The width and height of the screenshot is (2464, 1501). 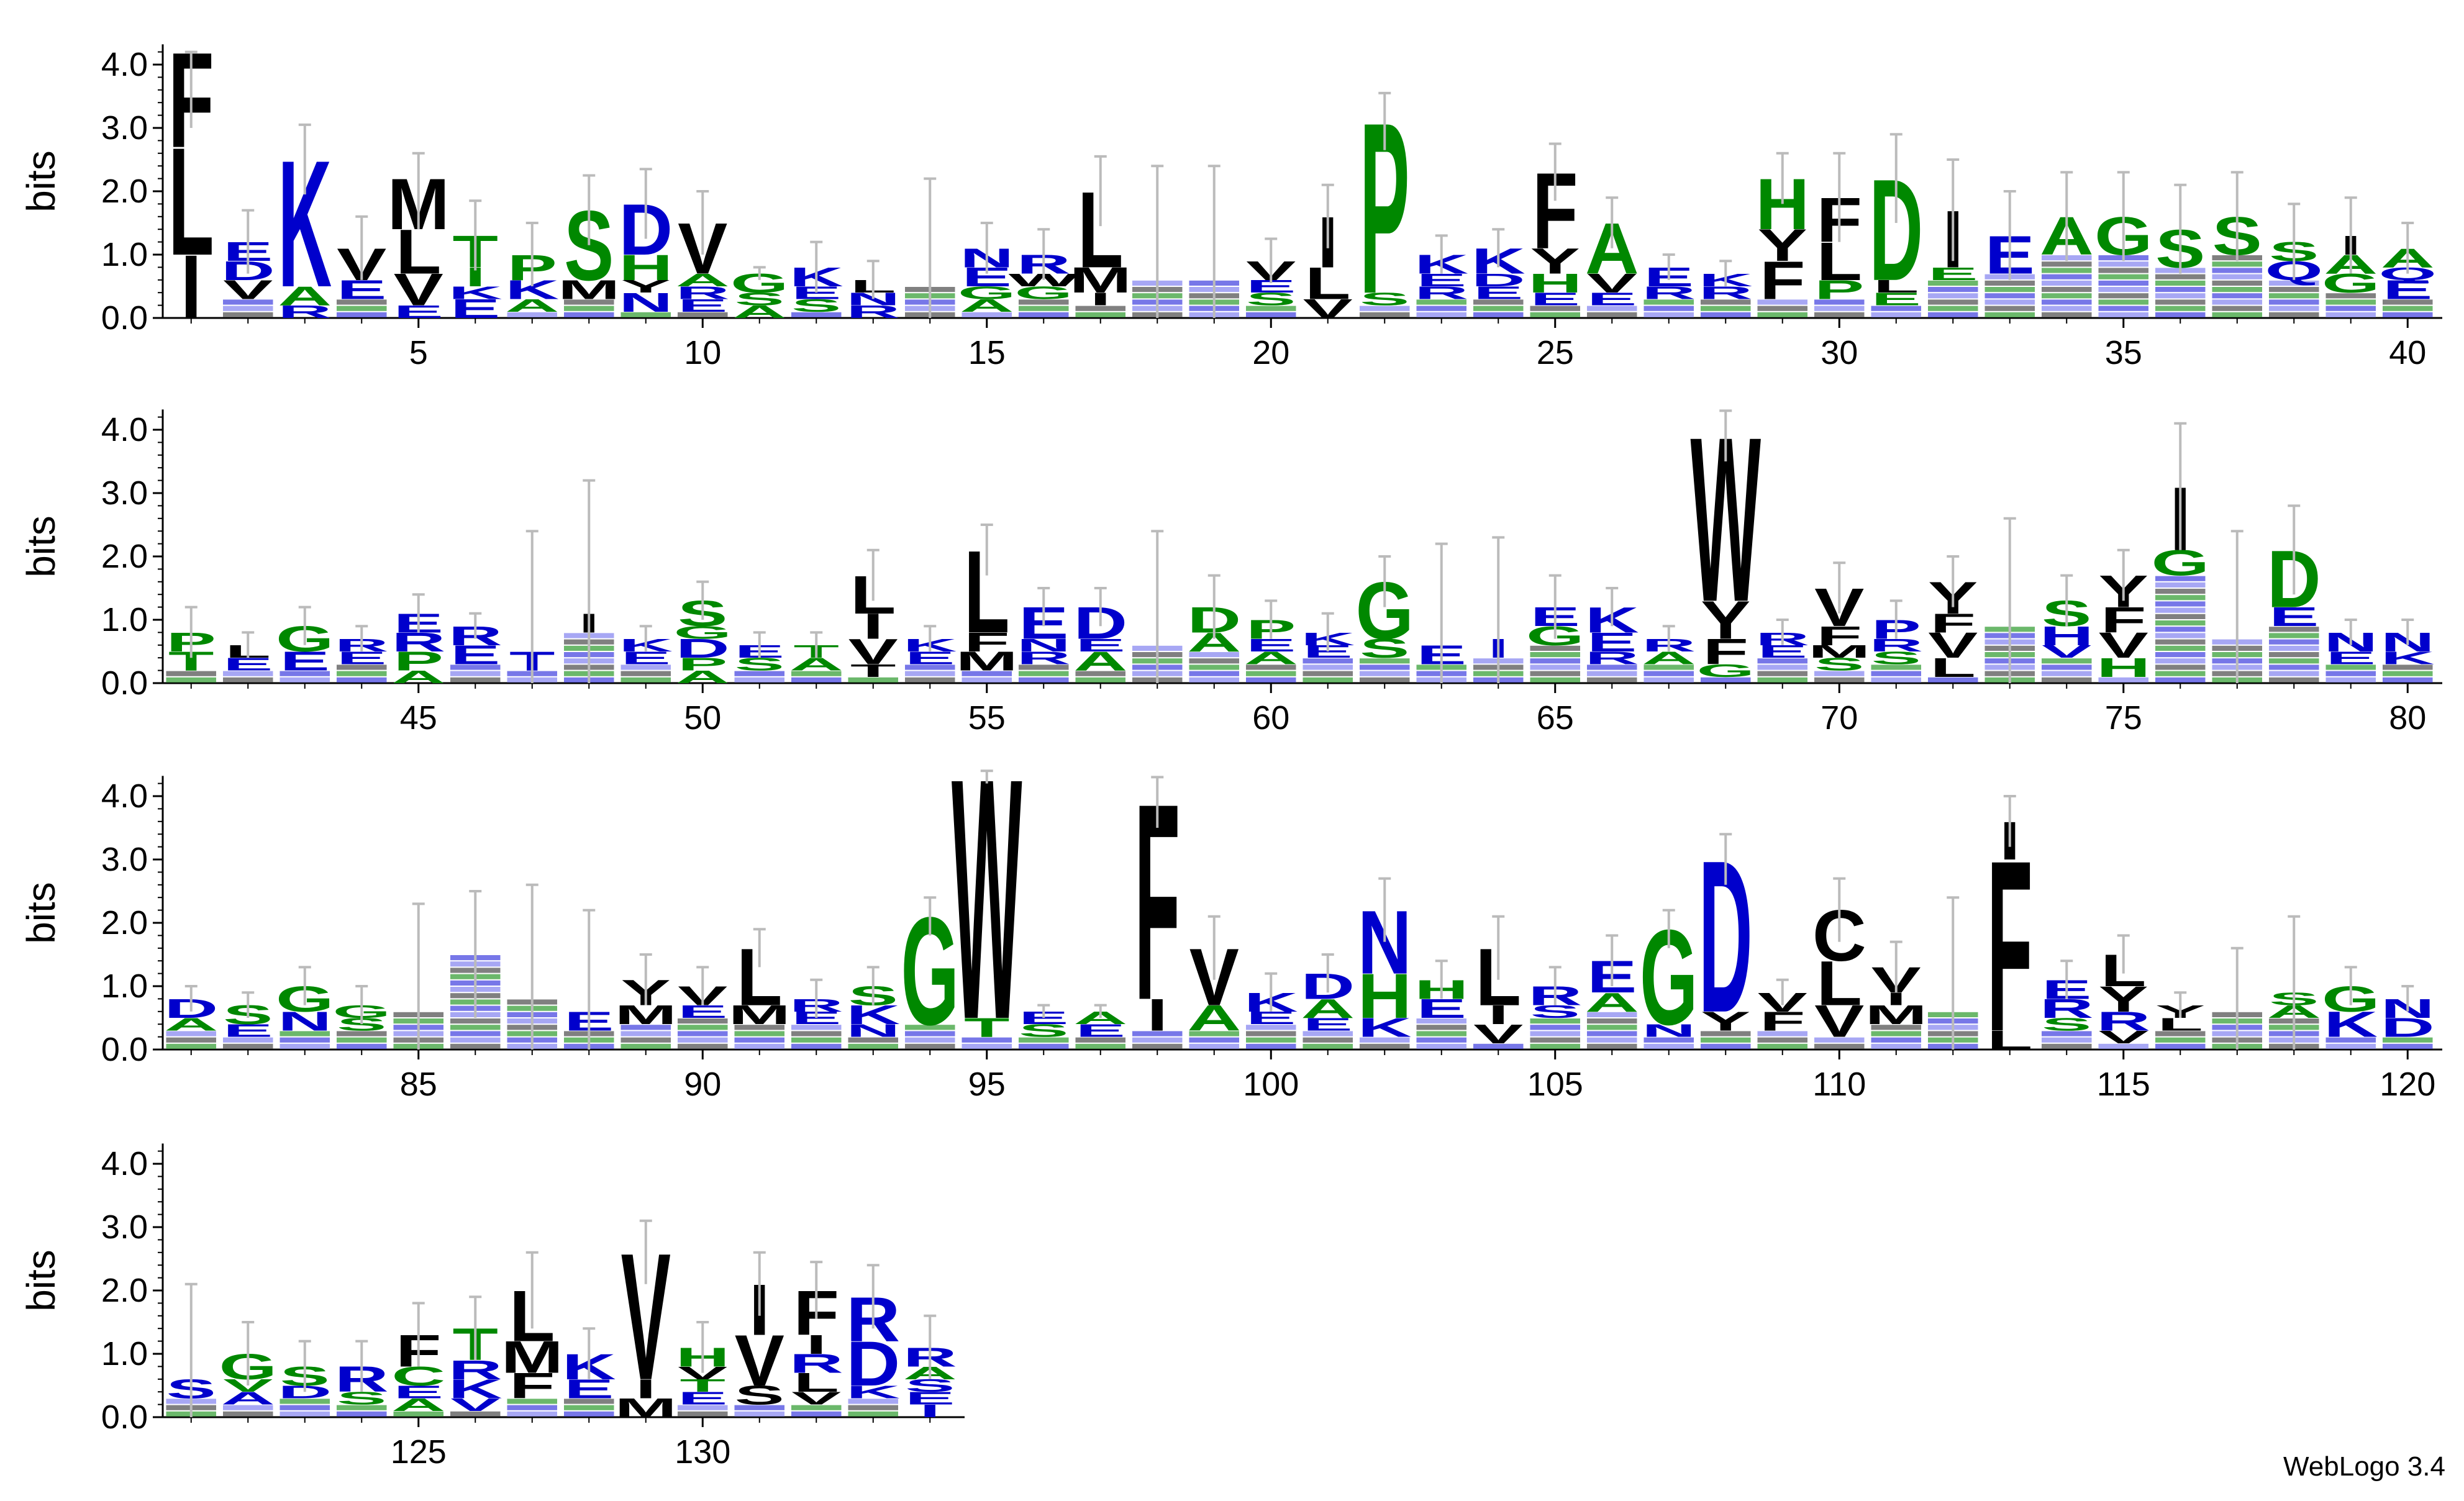 What do you see at coordinates (703, 648) in the screenshot?
I see `residue-letter-D: D` at bounding box center [703, 648].